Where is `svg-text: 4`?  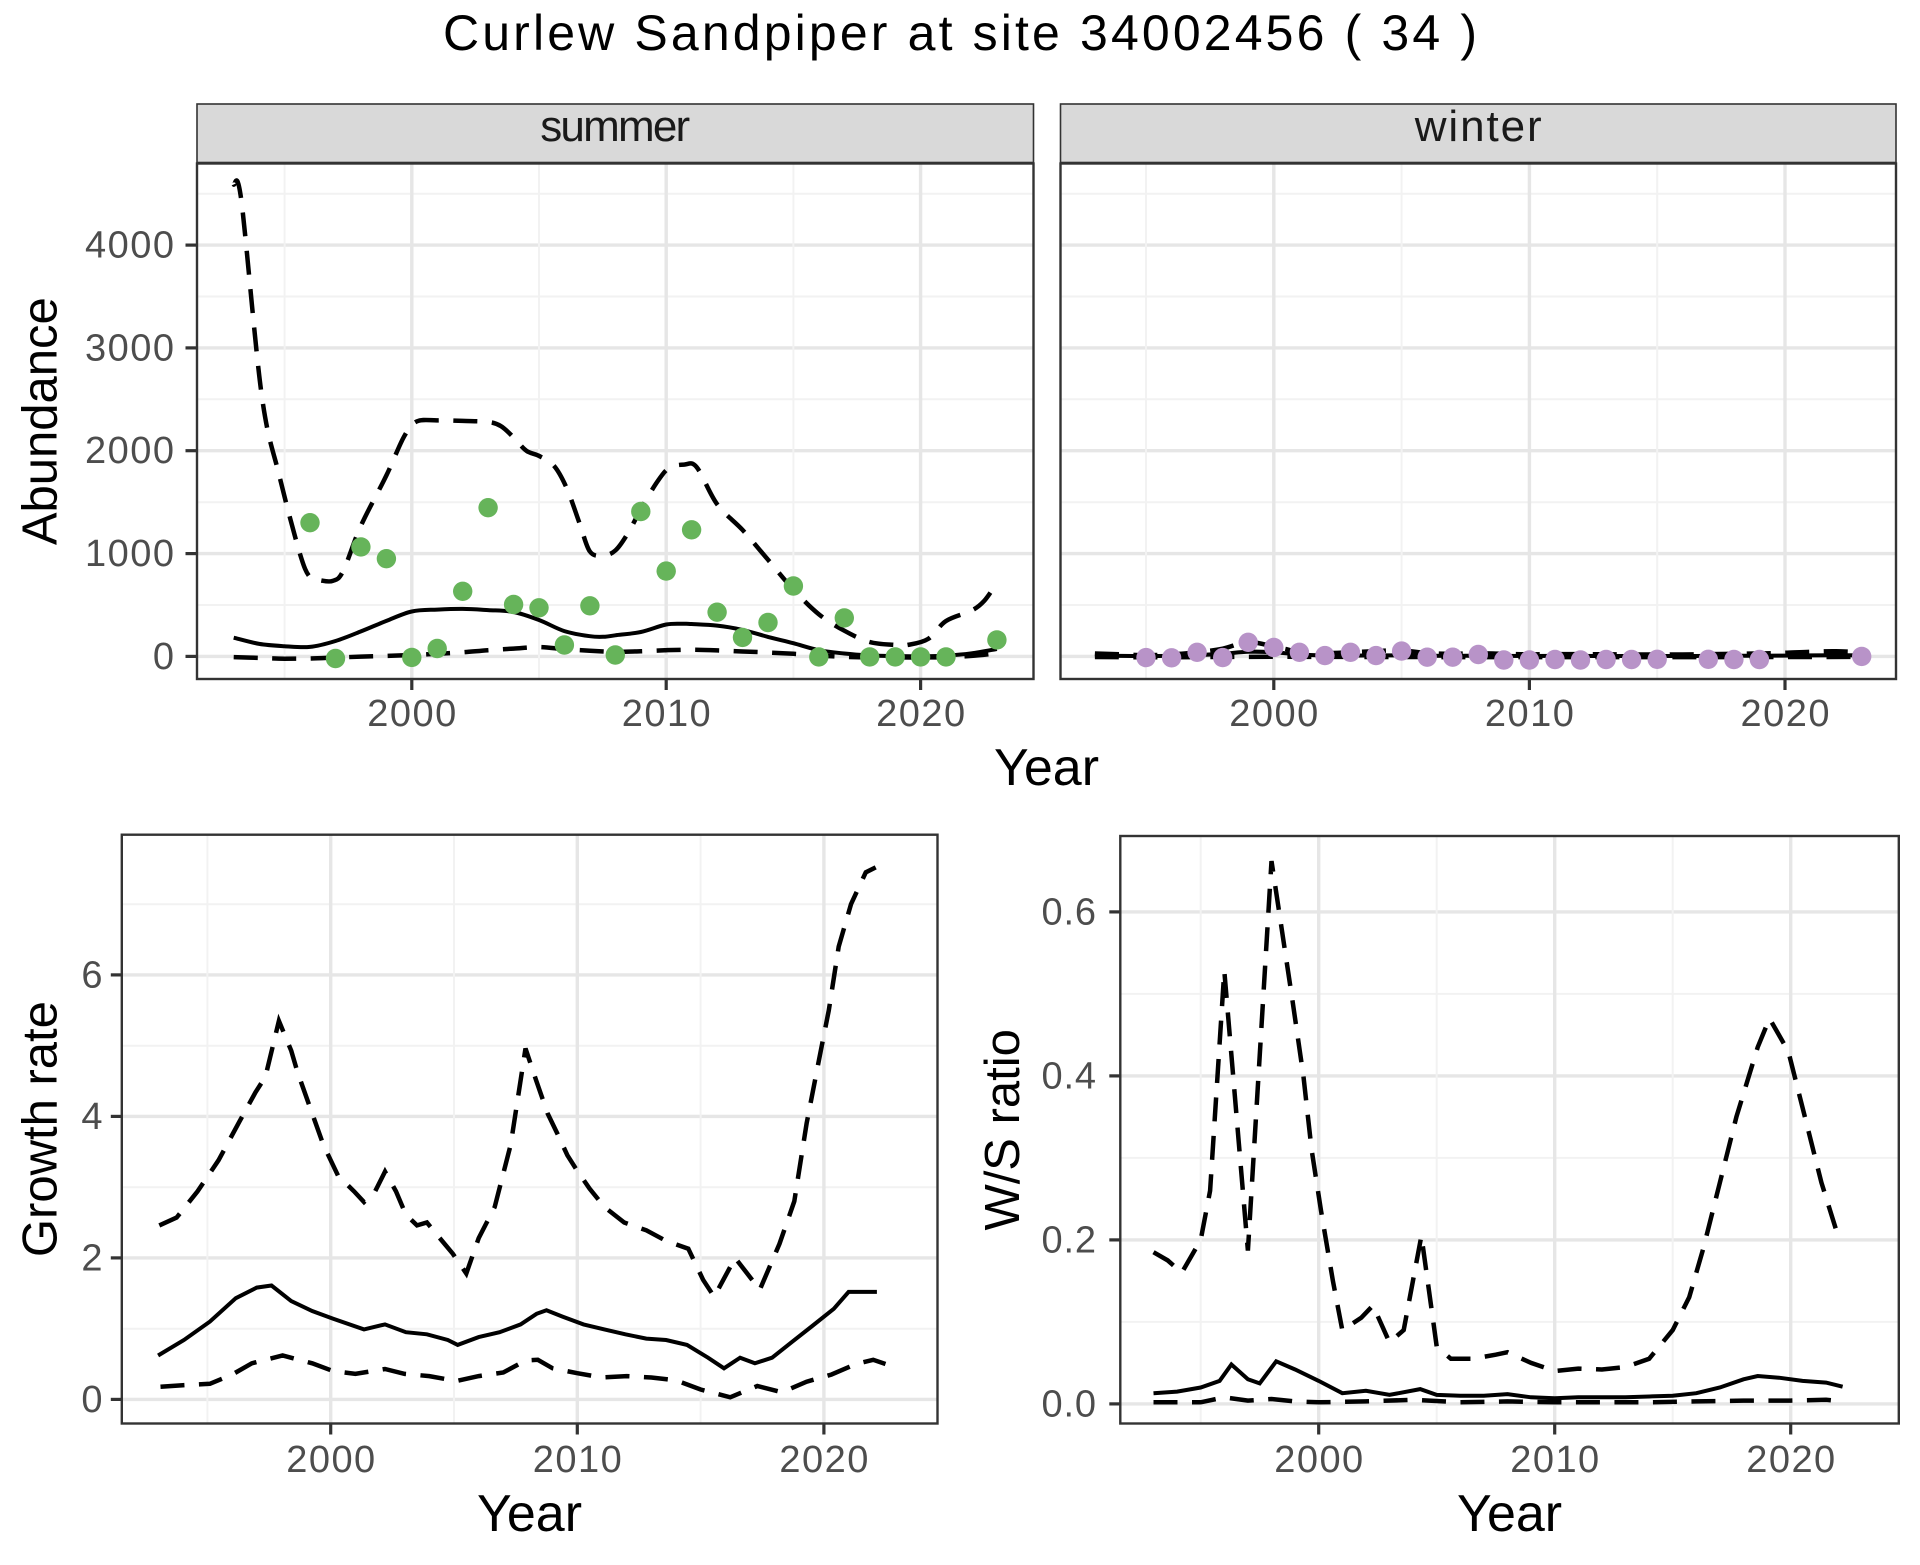
svg-text: 4 is located at coordinates (91, 1117).